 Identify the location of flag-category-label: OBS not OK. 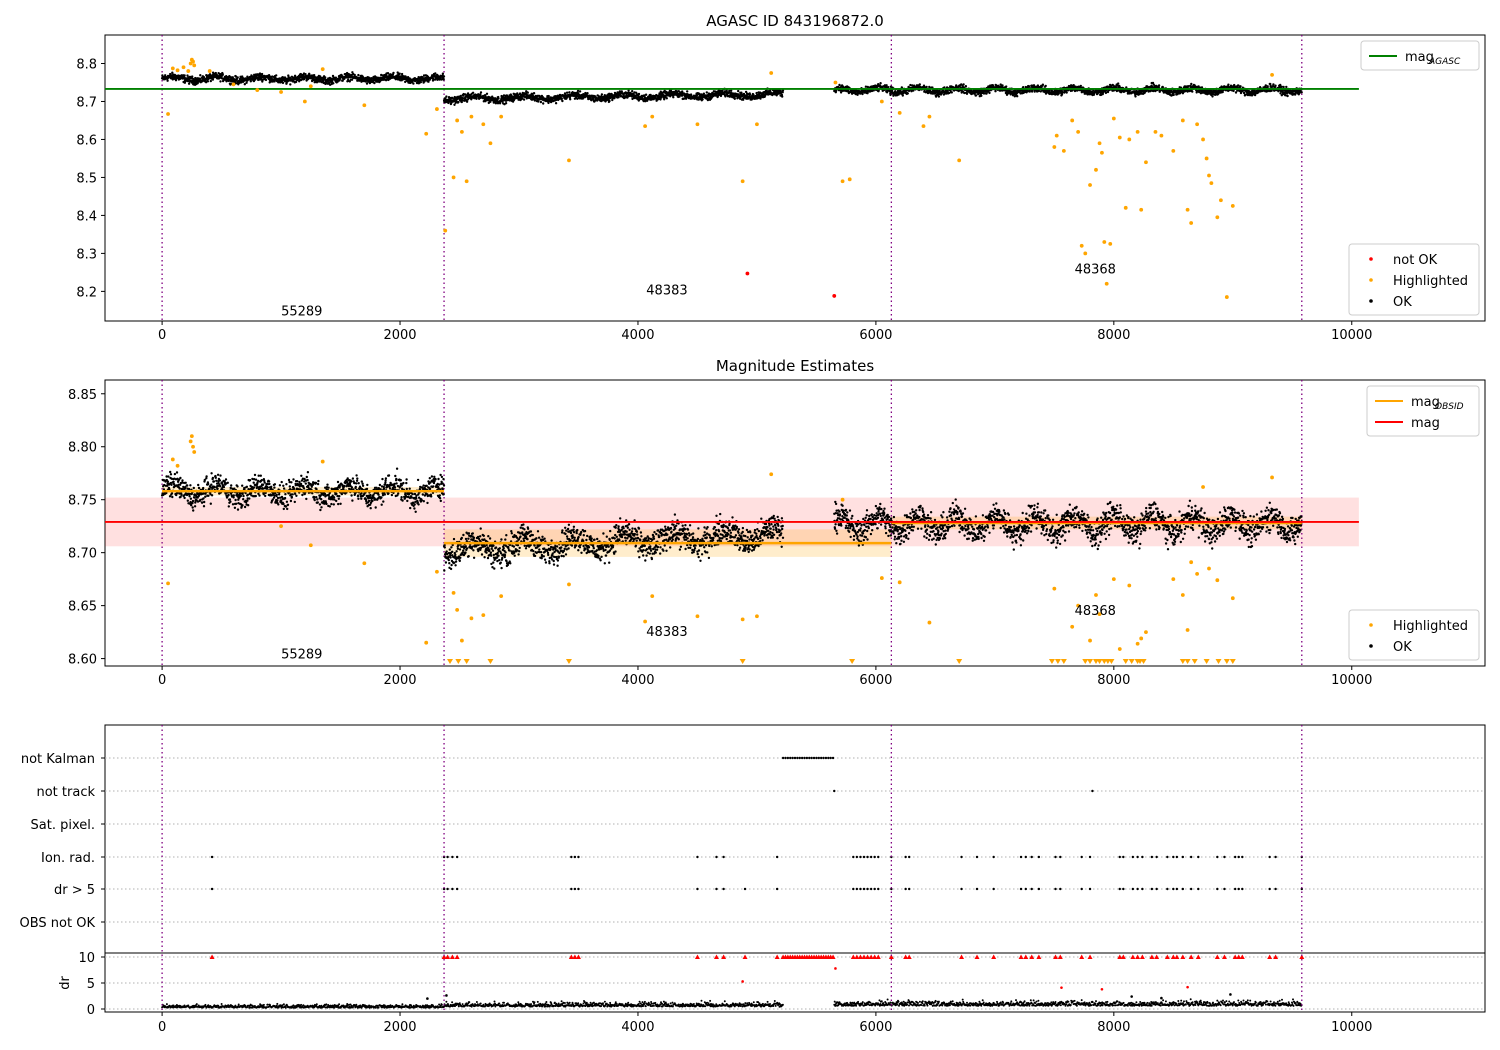
(58, 923).